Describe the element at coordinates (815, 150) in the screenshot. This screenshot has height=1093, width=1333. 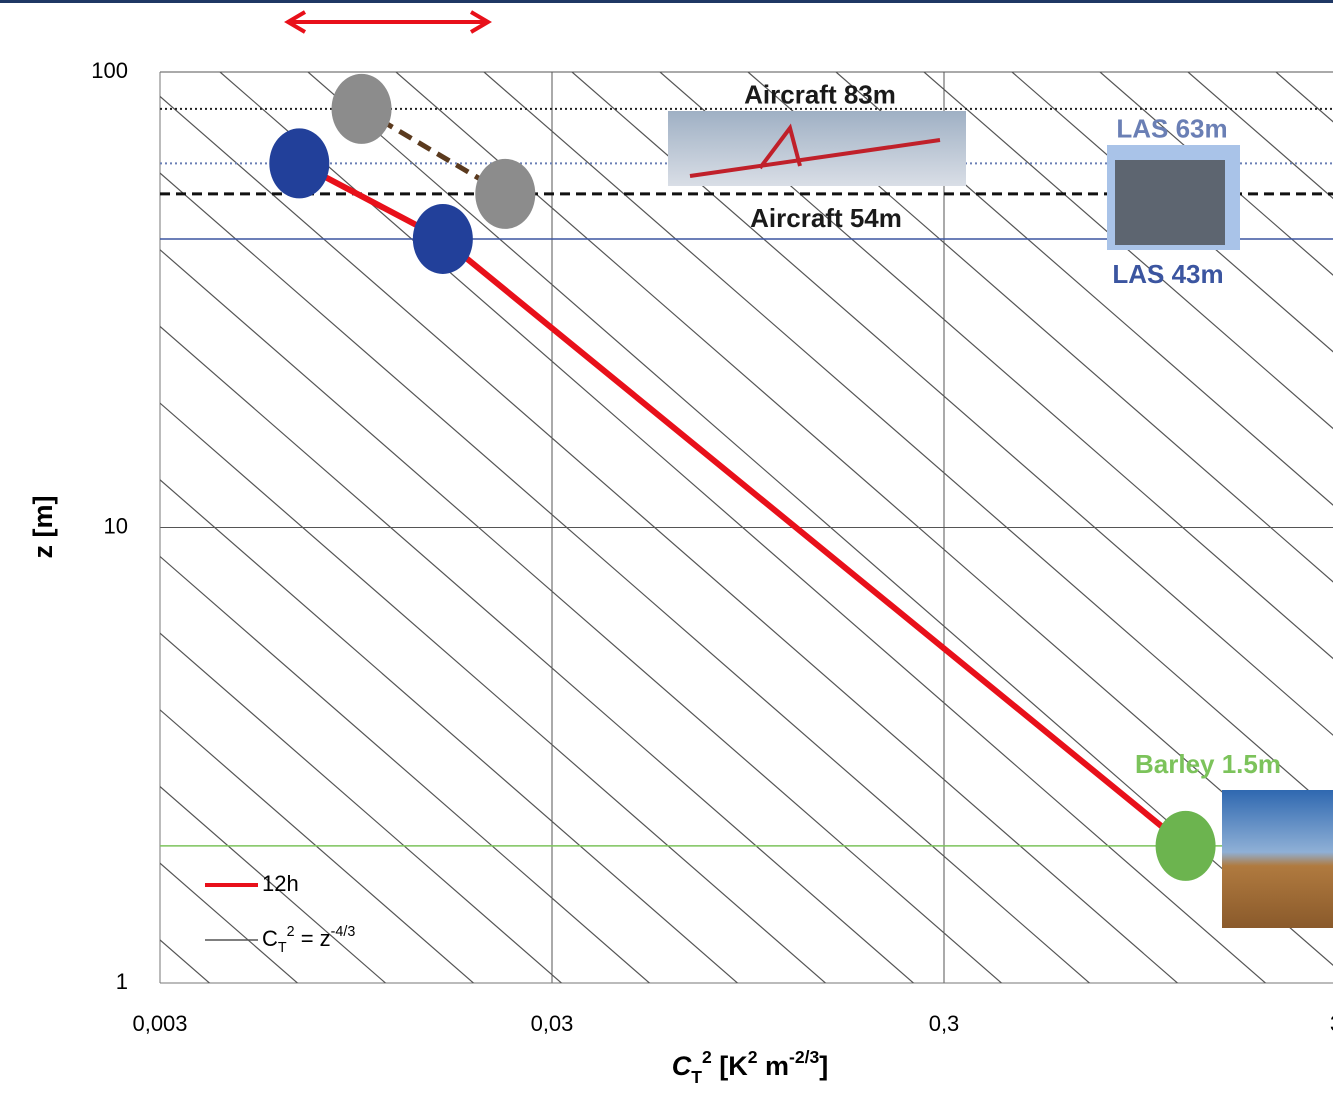
I see `aircraft-shape` at that location.